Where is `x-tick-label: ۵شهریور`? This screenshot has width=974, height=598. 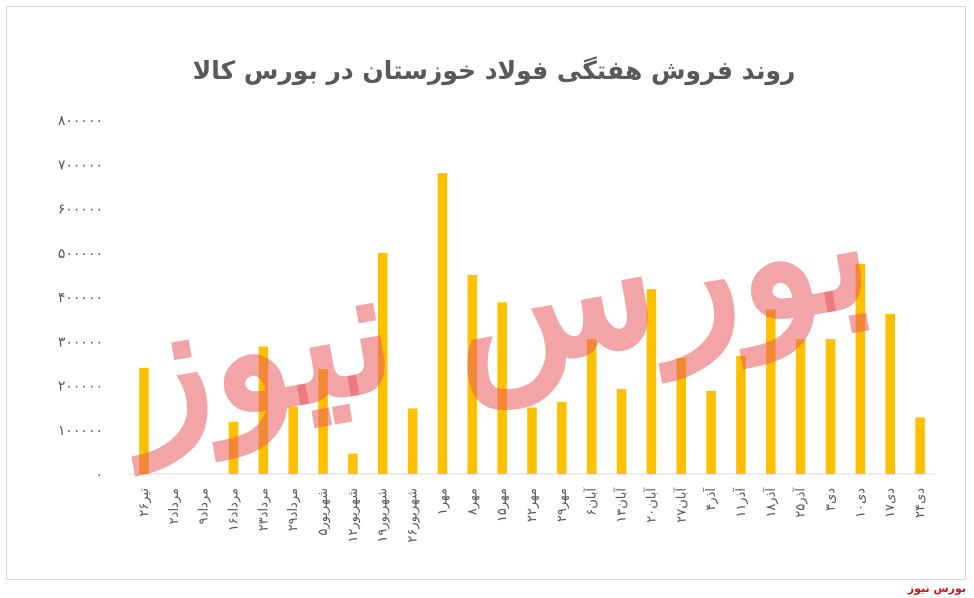
x-tick-label: ۵شهریور is located at coordinates (323, 512).